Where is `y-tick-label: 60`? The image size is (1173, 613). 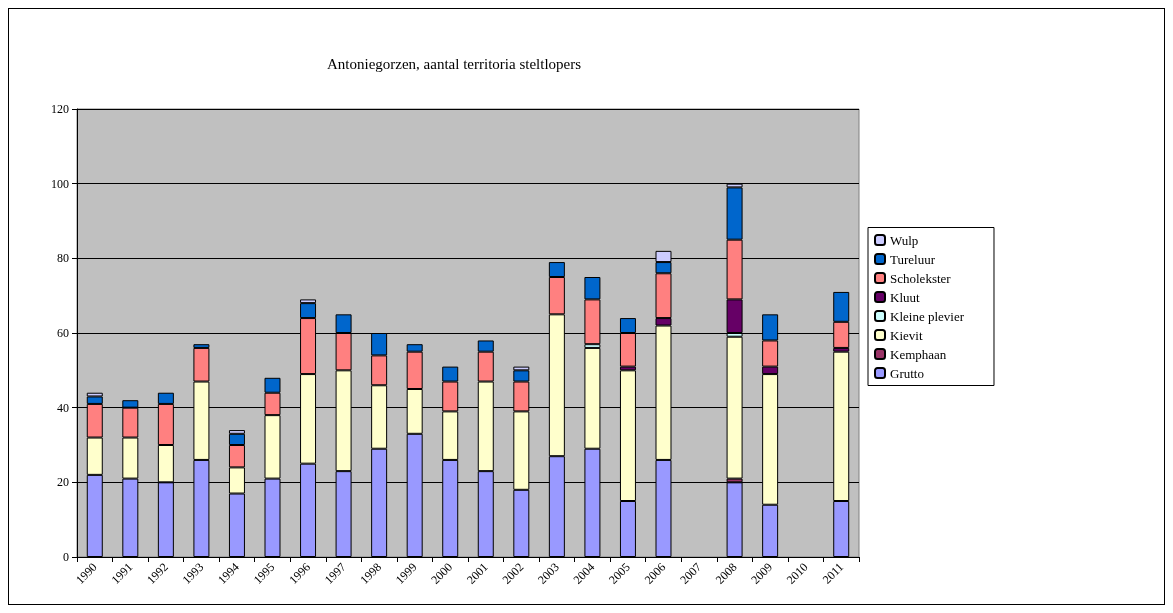
y-tick-label: 60 is located at coordinates (63, 333).